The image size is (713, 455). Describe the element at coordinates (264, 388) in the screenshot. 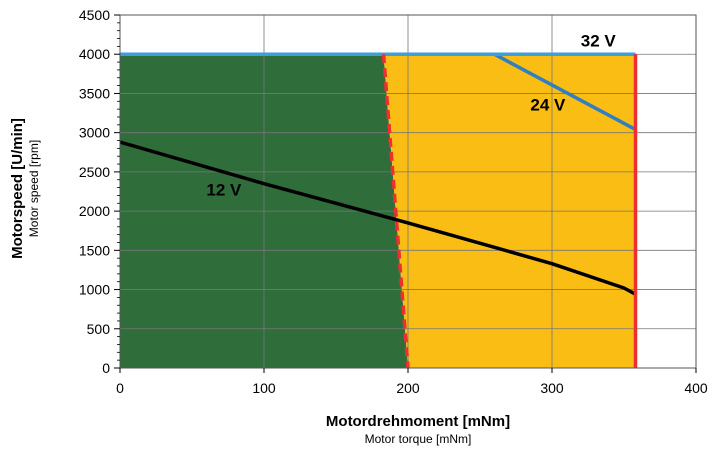

I see `x-tick-label: 100` at that location.